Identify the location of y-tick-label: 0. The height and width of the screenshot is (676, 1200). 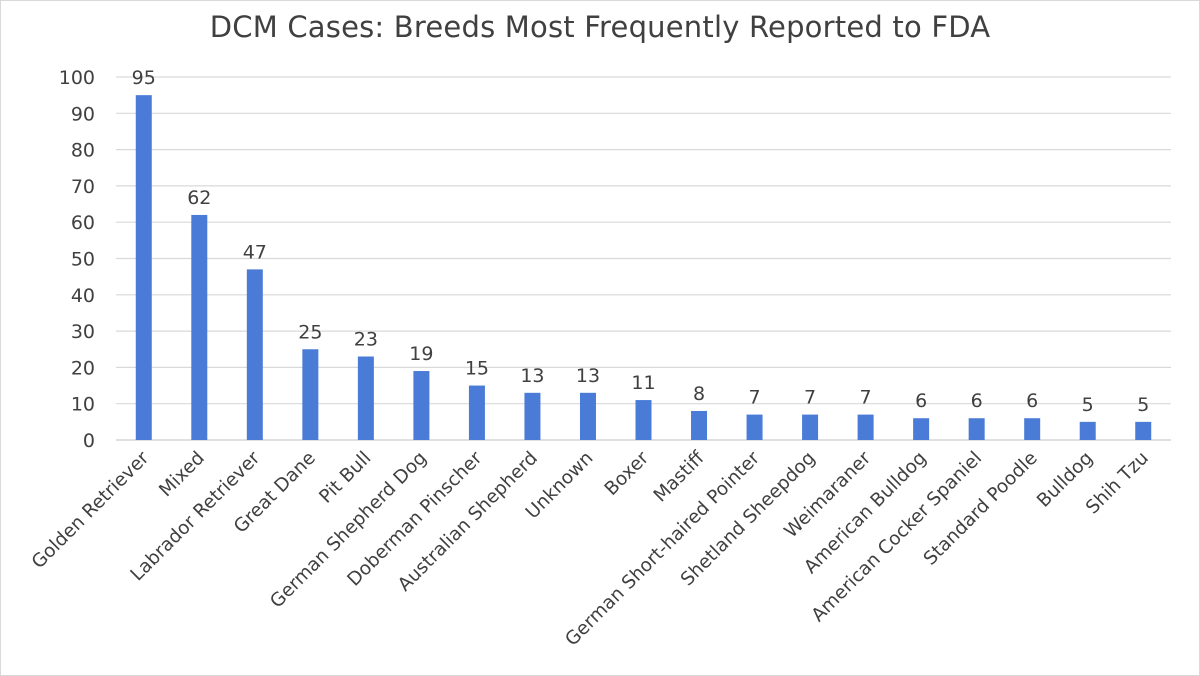
(89, 441).